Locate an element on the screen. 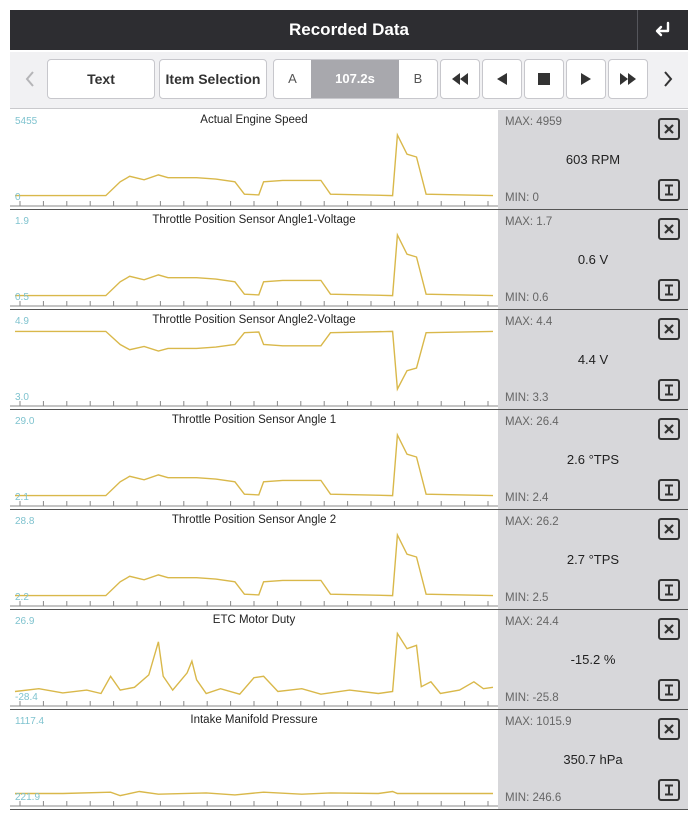 The width and height of the screenshot is (698, 822). current-value: 4.4 V is located at coordinates (593, 359).